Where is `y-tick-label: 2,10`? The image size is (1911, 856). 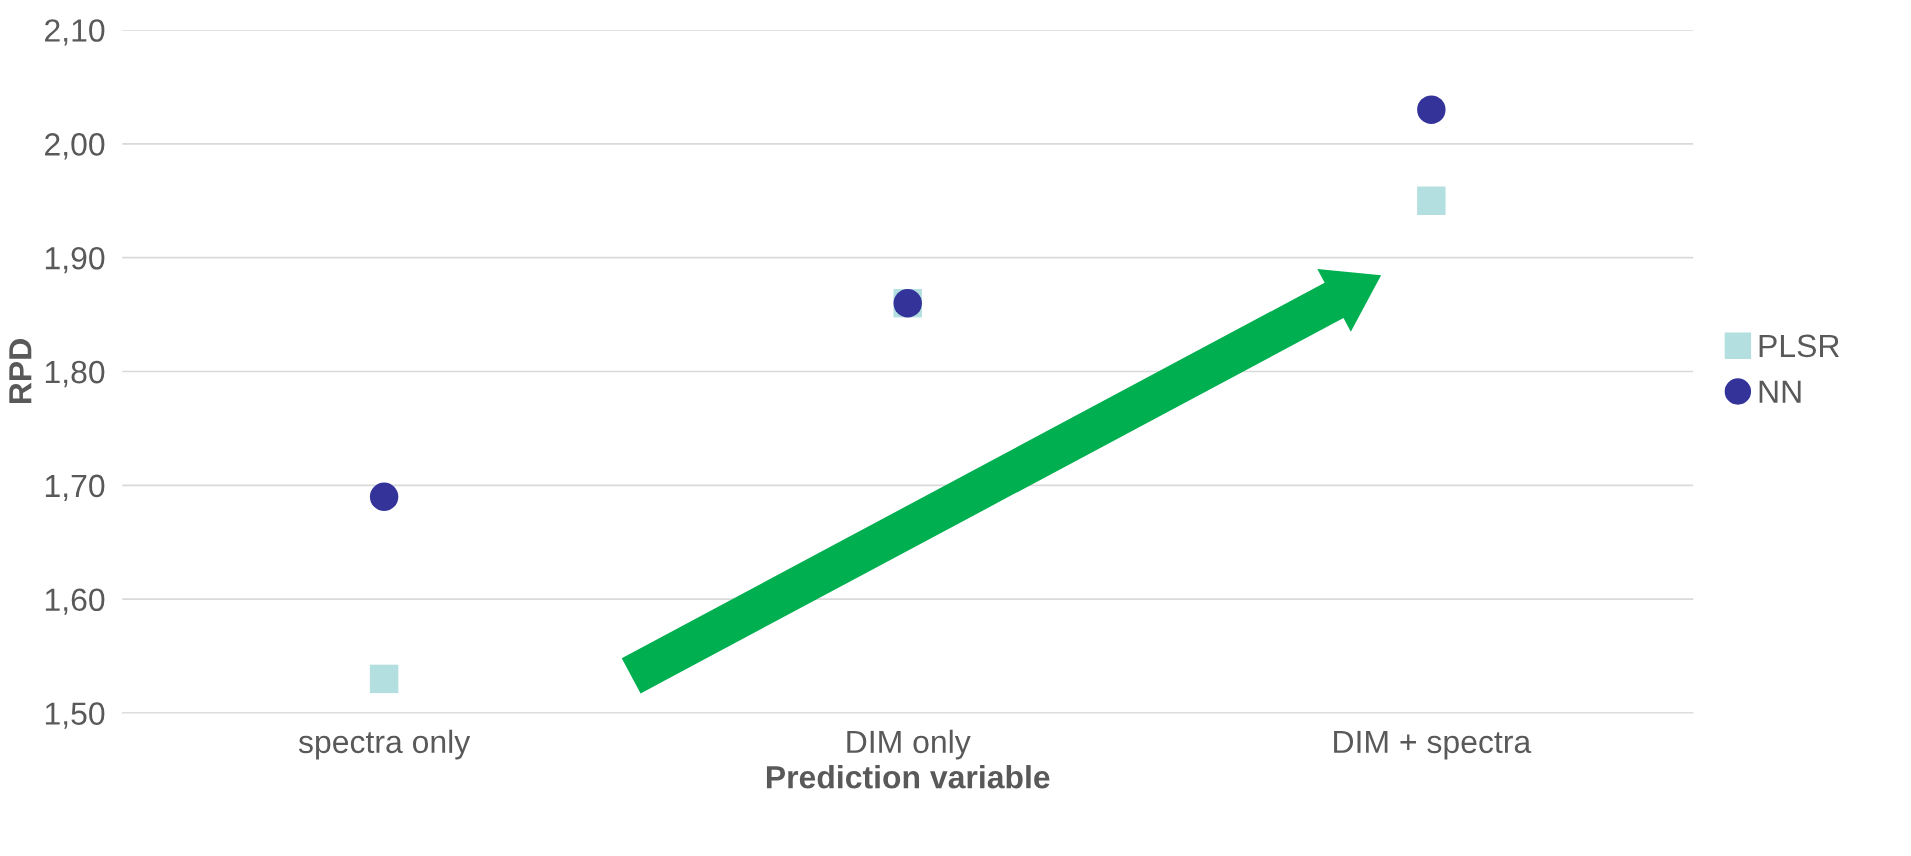
y-tick-label: 2,10 is located at coordinates (75, 32).